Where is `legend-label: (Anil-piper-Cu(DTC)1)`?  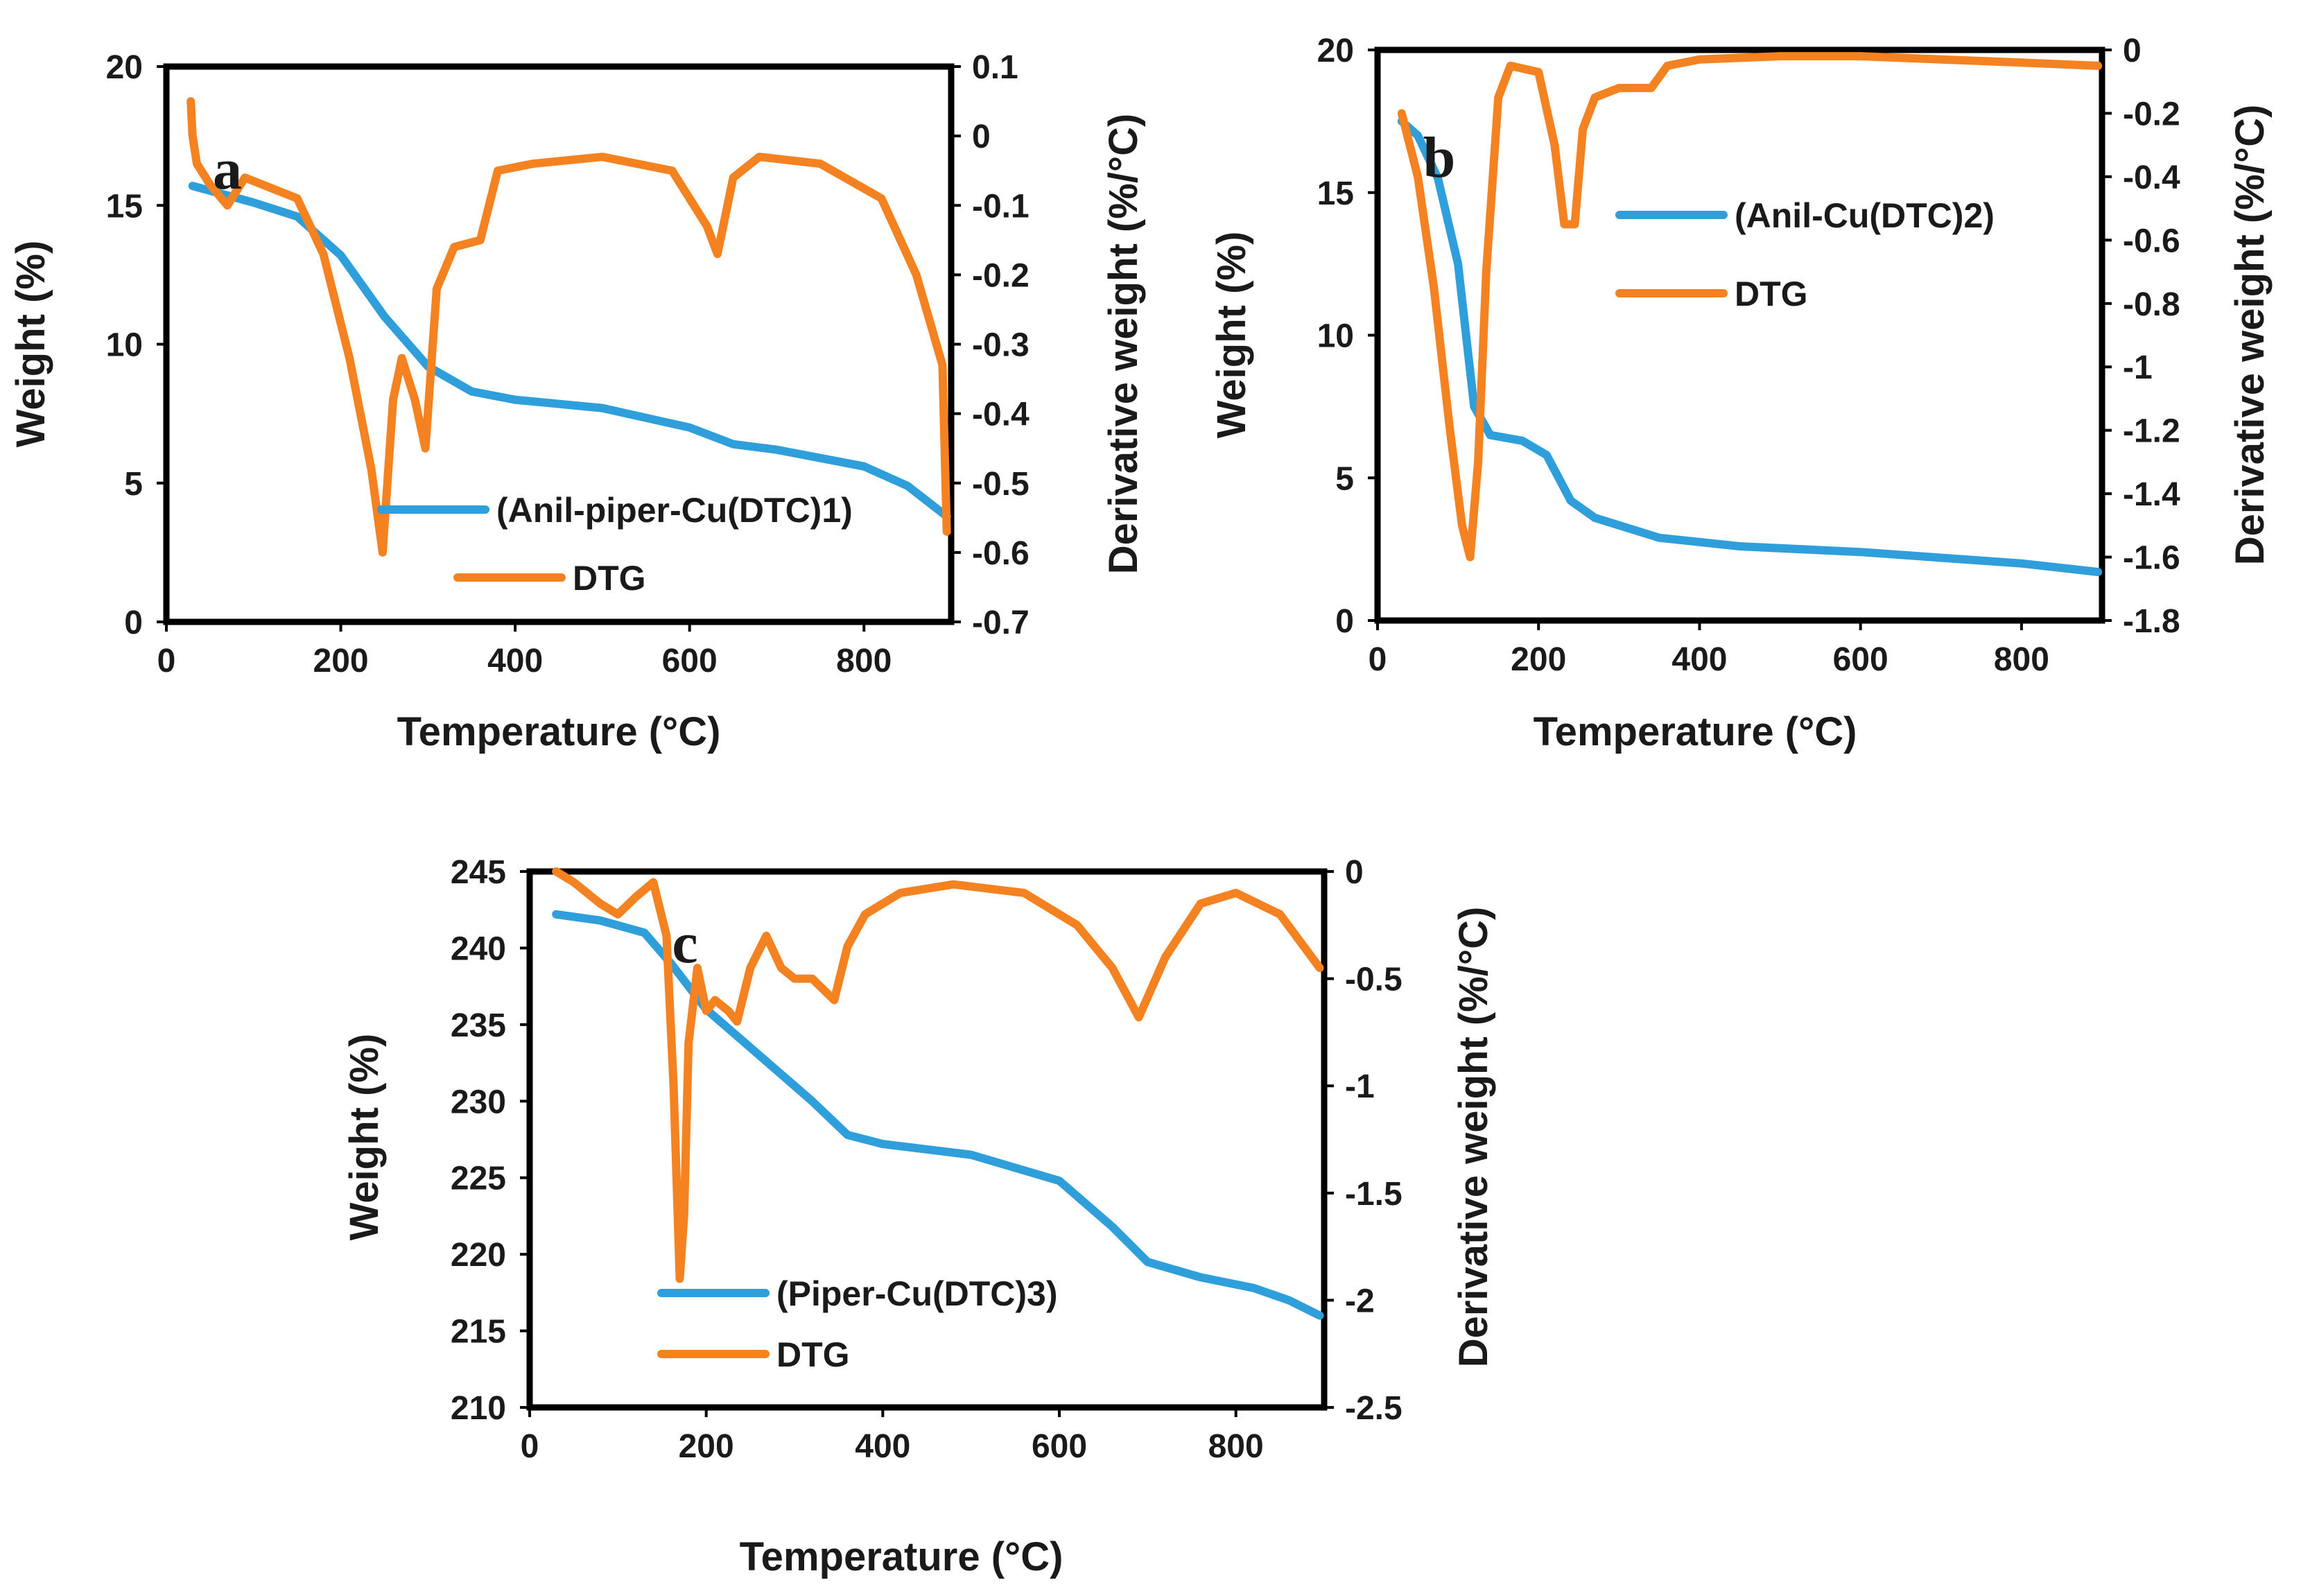
legend-label: (Anil-piper-Cu(DTC)1) is located at coordinates (674, 510).